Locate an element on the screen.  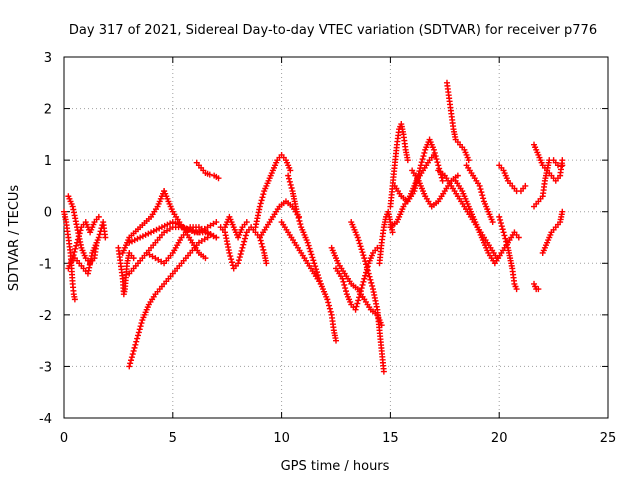
series-arc27 is located at coordinates (457, 121).